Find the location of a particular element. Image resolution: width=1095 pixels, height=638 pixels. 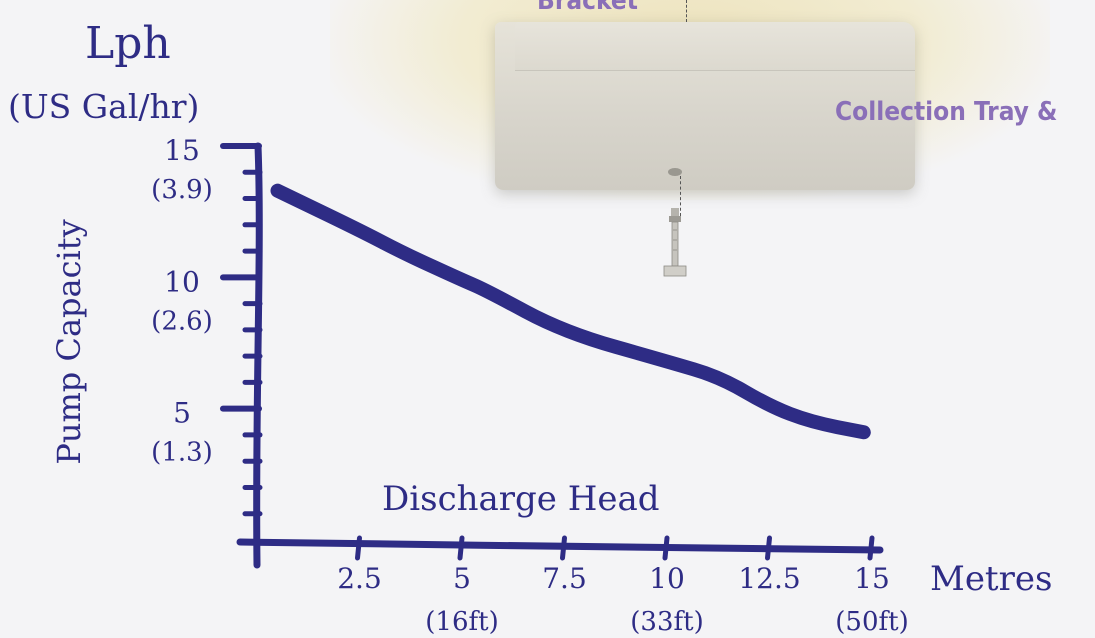

bracket-label: Bracket is located at coordinates (587, 8).